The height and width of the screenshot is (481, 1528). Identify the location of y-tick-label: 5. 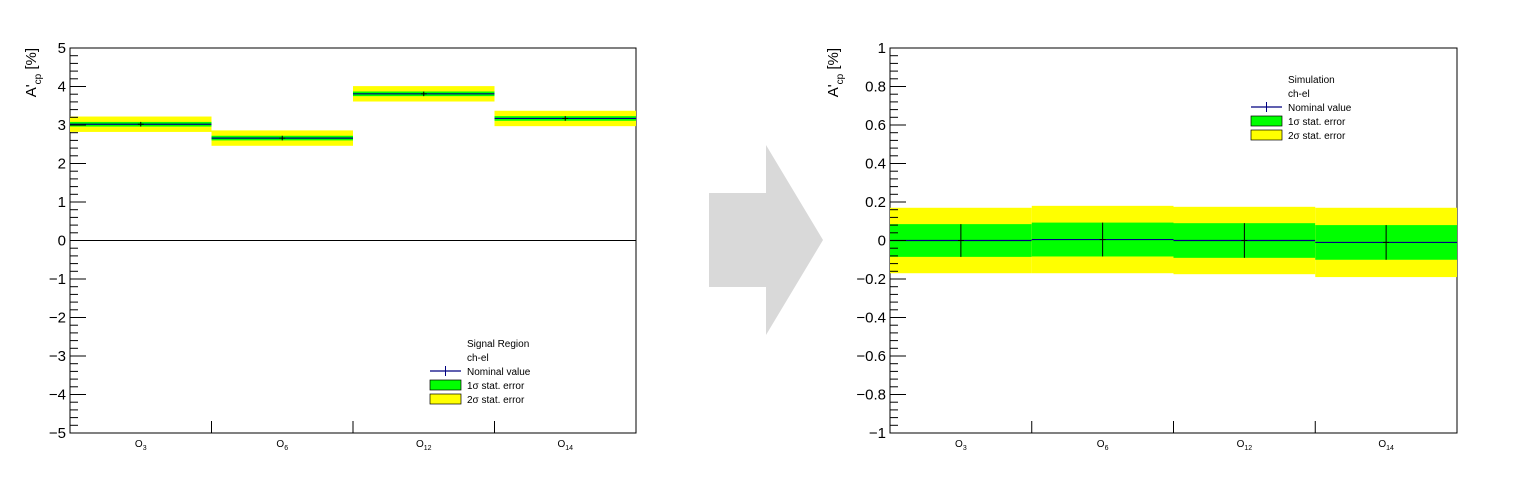
(62, 48).